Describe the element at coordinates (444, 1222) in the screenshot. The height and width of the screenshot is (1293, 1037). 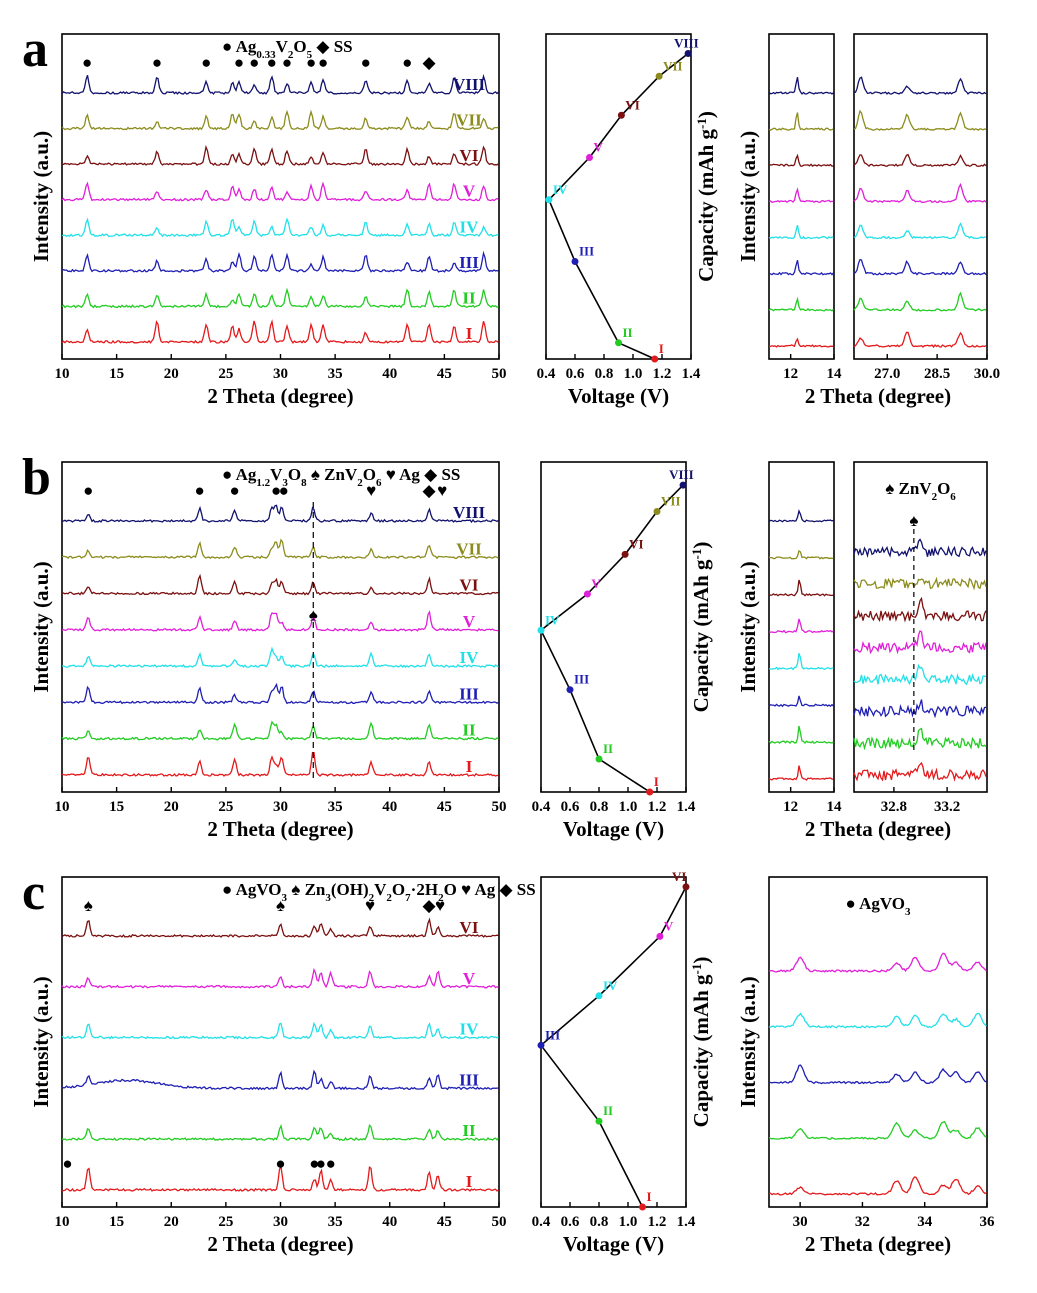
I see `x-tick-label: 45` at that location.